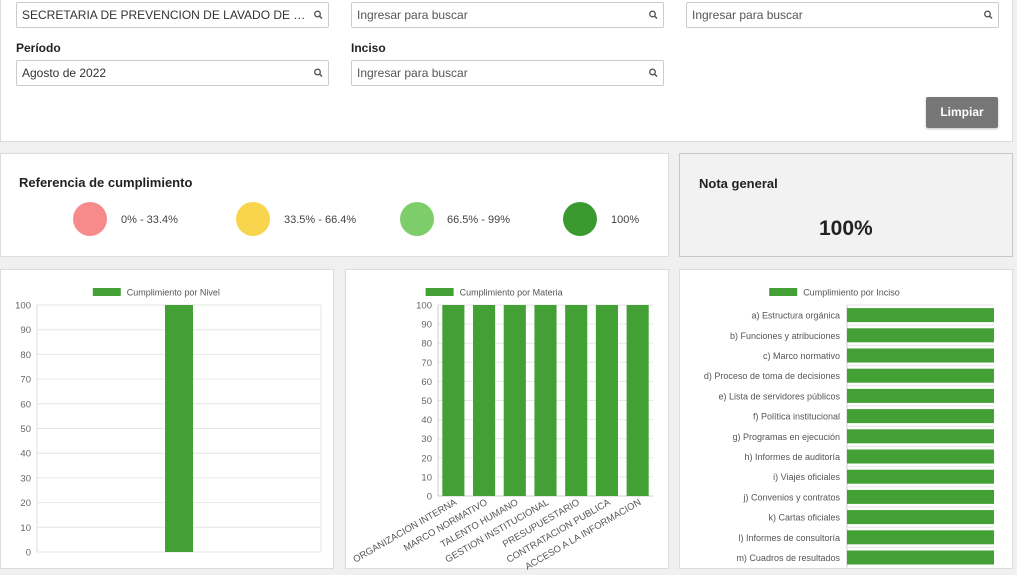 The height and width of the screenshot is (575, 1017). Describe the element at coordinates (785, 336) in the screenshot. I see `y-tick-label: b) Funciones y atribuciones` at that location.